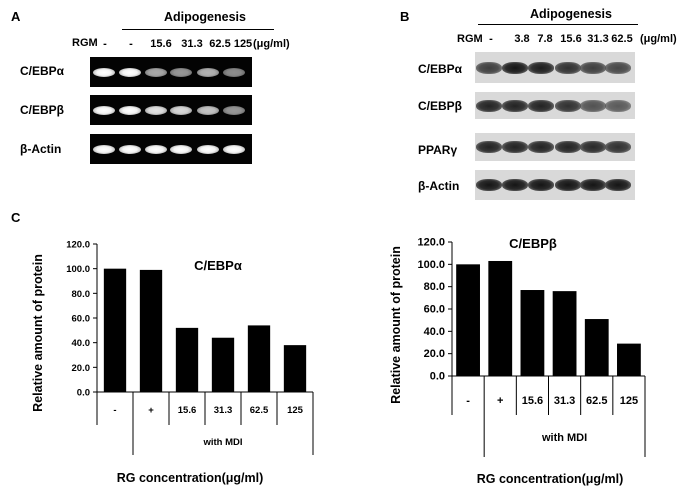  What do you see at coordinates (41, 149) in the screenshot?
I see `panel-a-row-label-actin: β-Actin` at bounding box center [41, 149].